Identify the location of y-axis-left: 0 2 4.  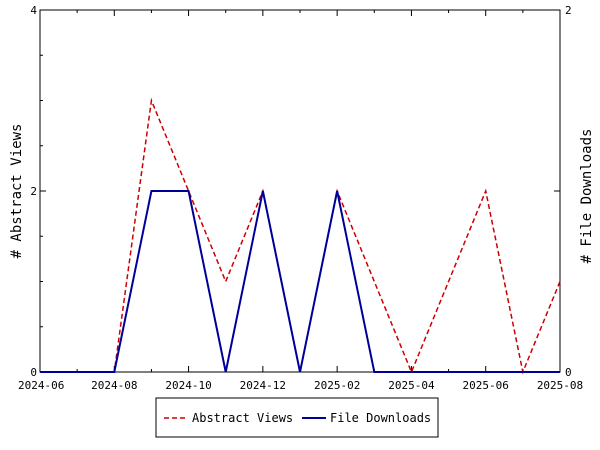
(38, 191).